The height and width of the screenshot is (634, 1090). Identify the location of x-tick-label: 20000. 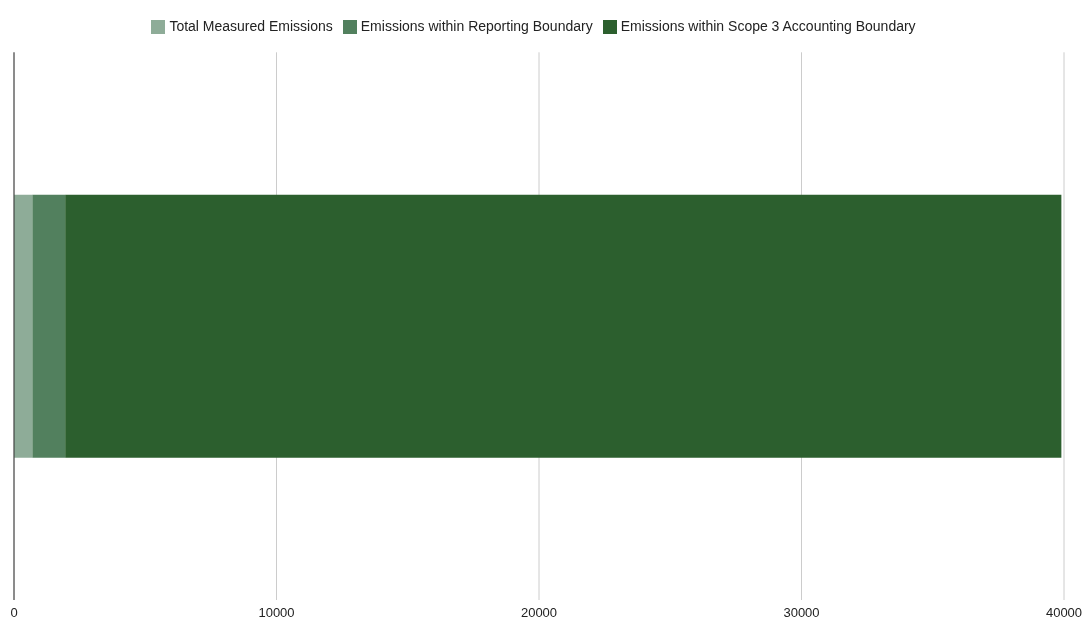
(539, 613).